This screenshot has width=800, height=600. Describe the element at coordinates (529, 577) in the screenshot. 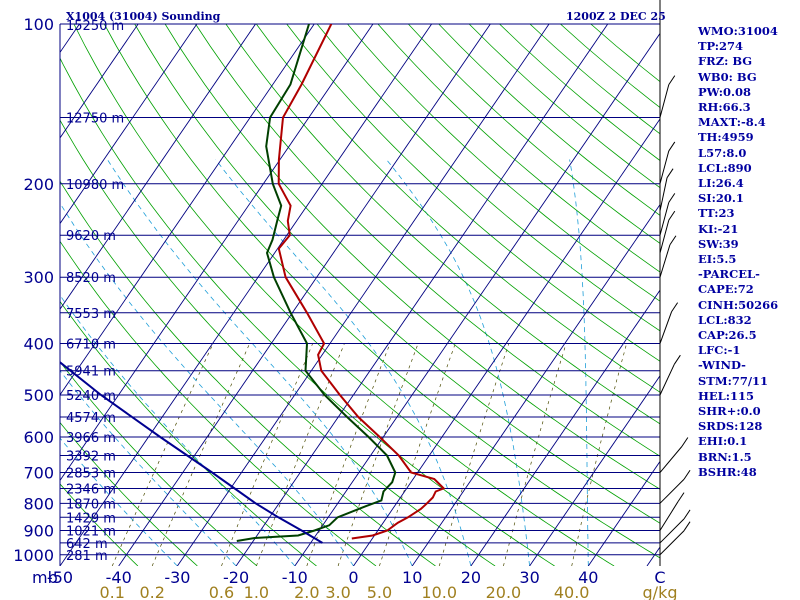

I see `temperature-tick-label: 30` at that location.